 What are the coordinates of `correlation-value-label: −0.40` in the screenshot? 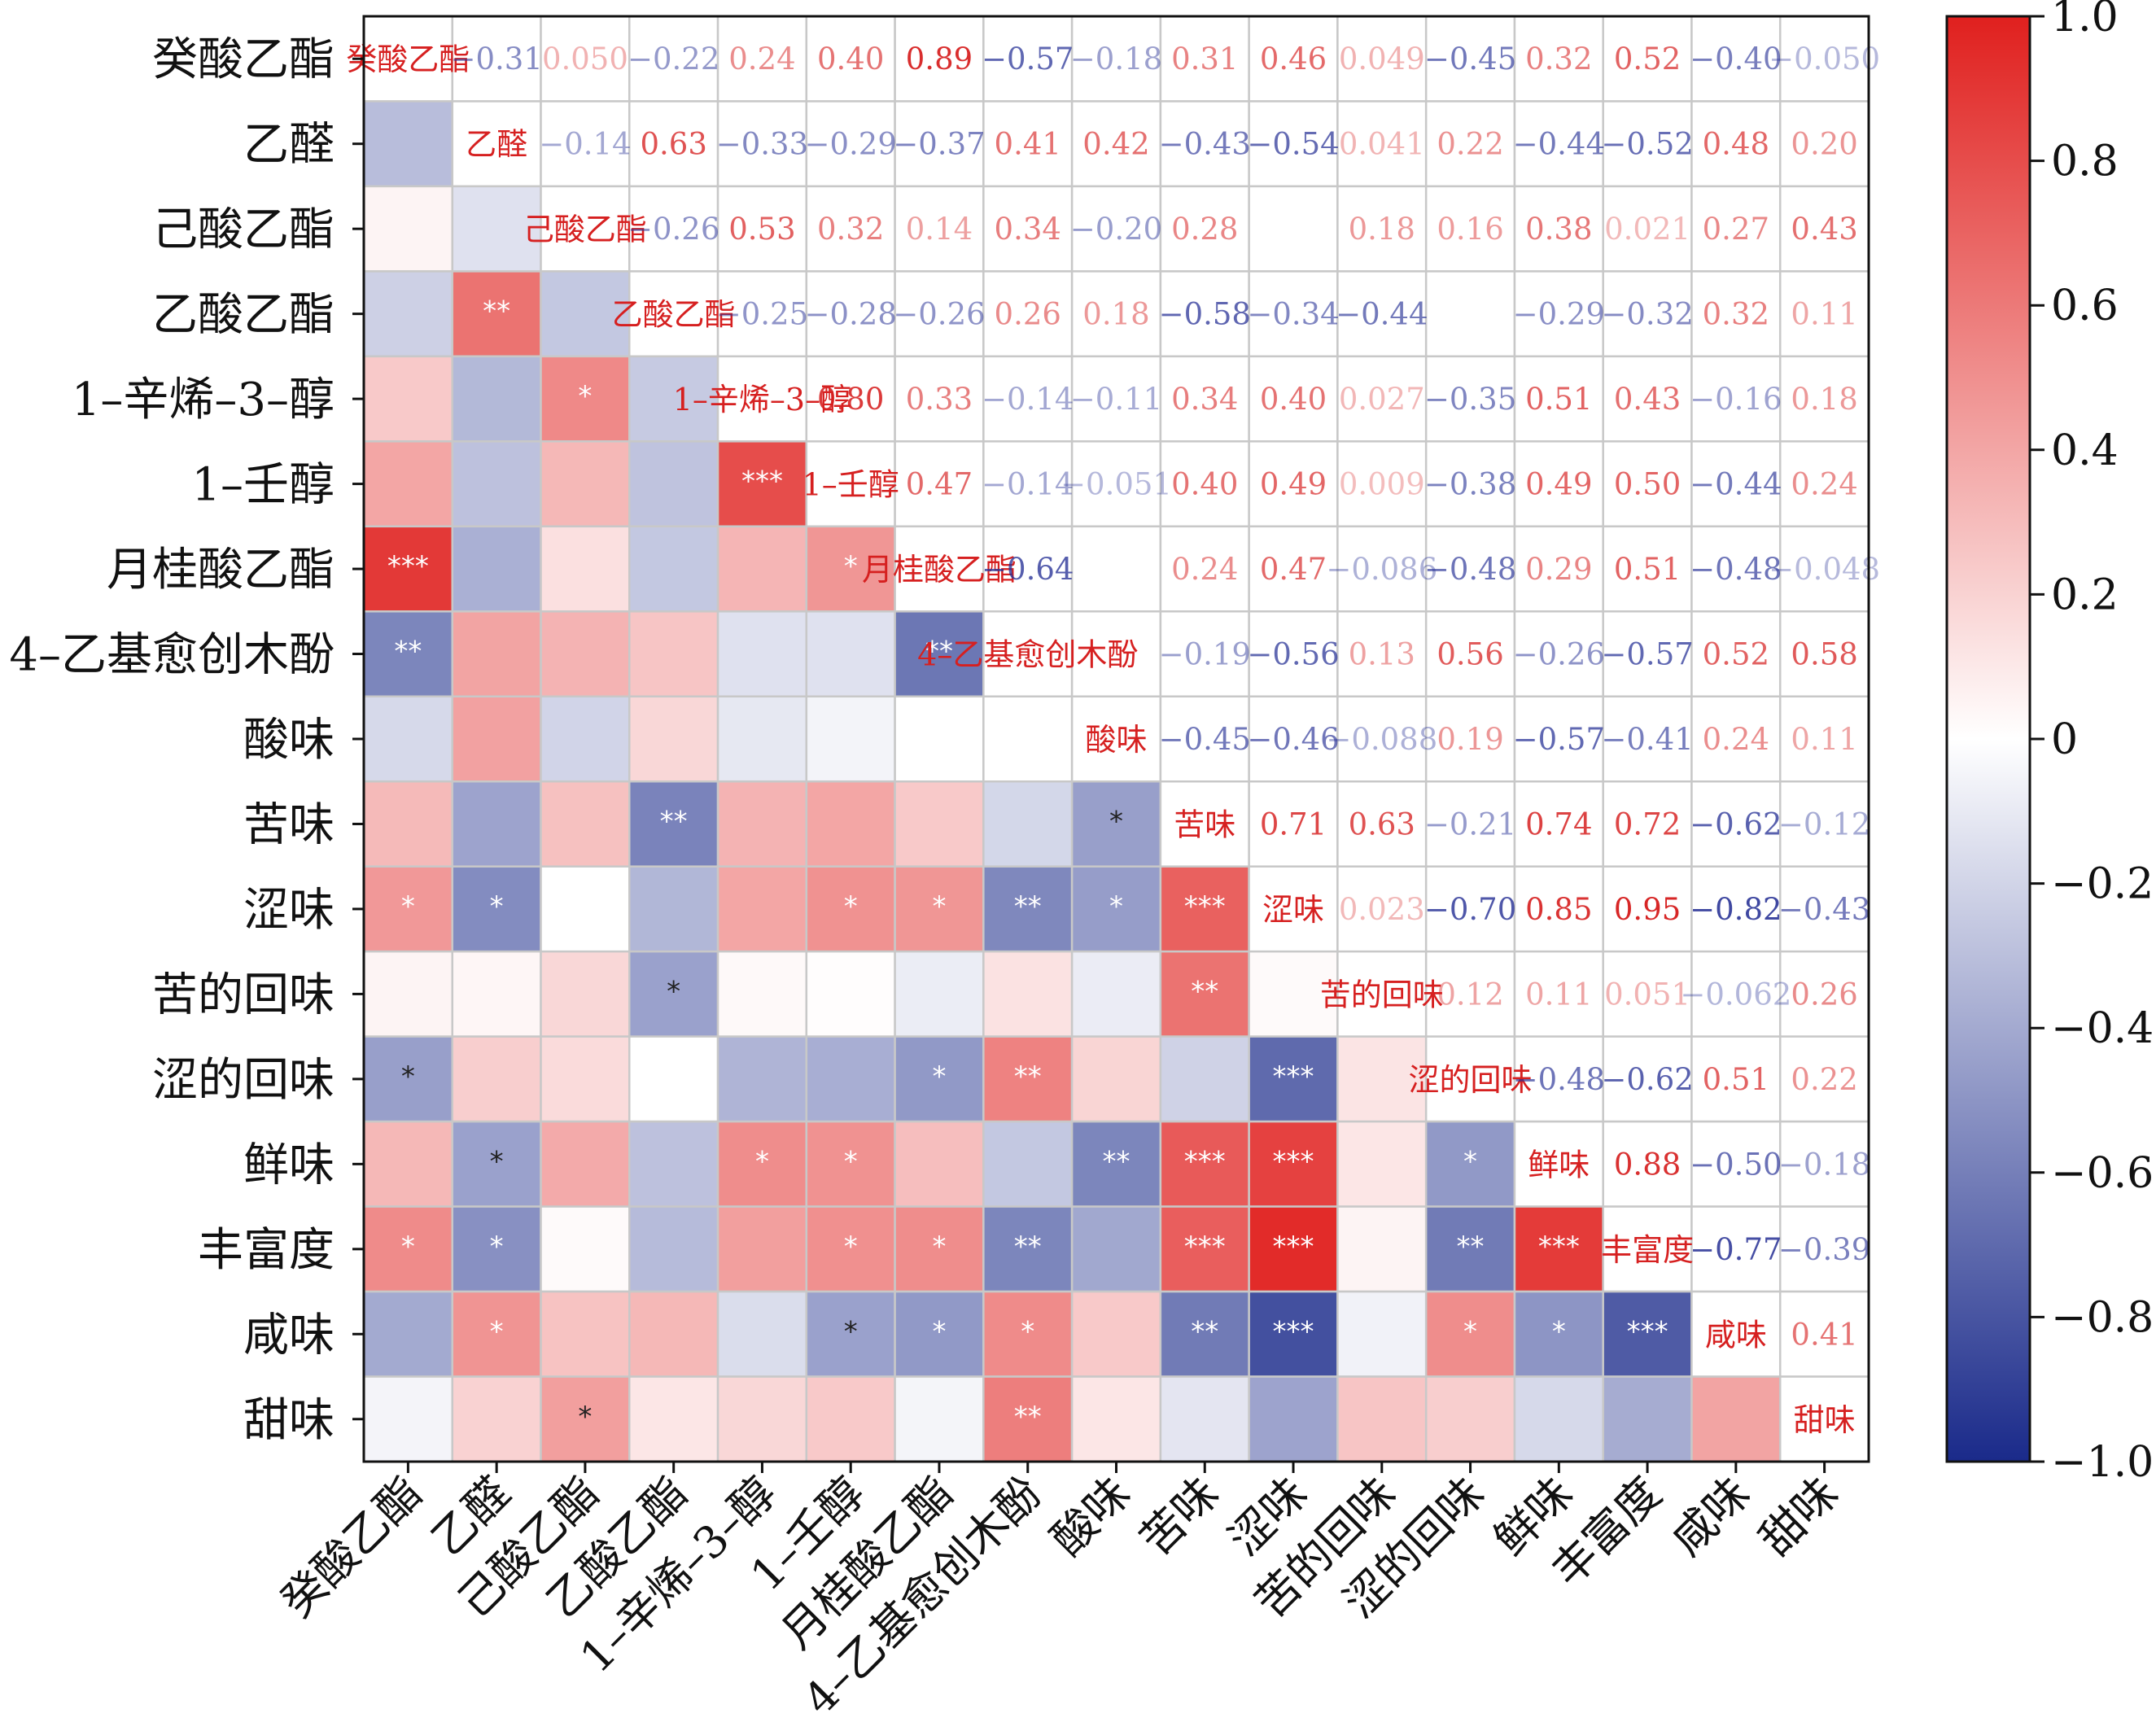 It's located at (1736, 59).